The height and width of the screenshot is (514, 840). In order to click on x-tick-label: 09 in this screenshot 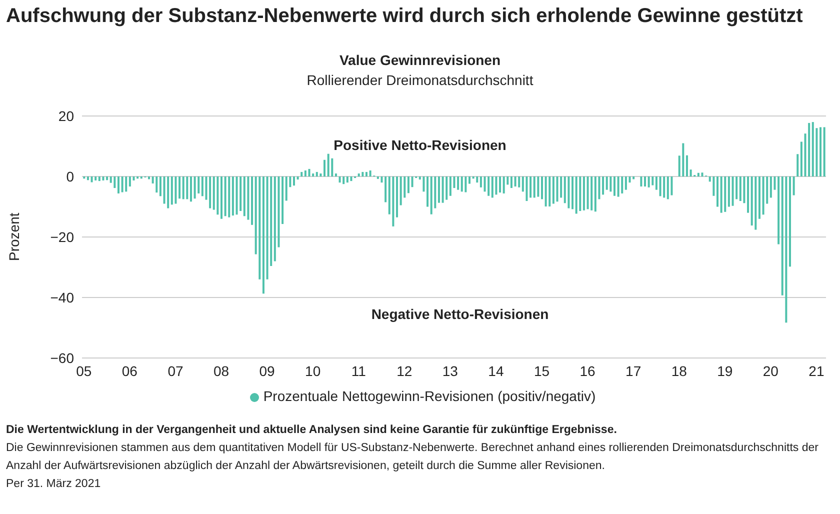, I will do `click(267, 370)`.